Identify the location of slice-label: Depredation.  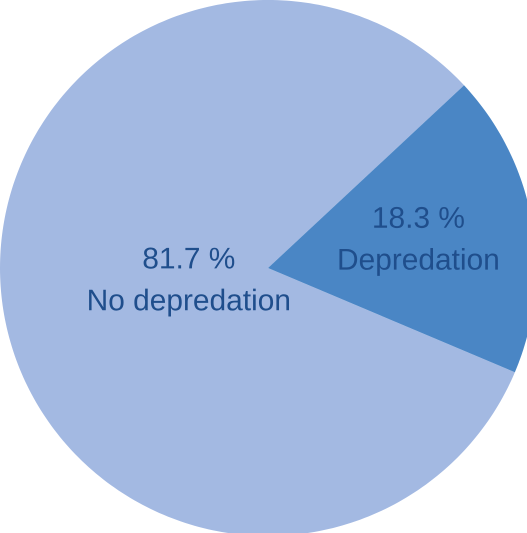
(418, 262).